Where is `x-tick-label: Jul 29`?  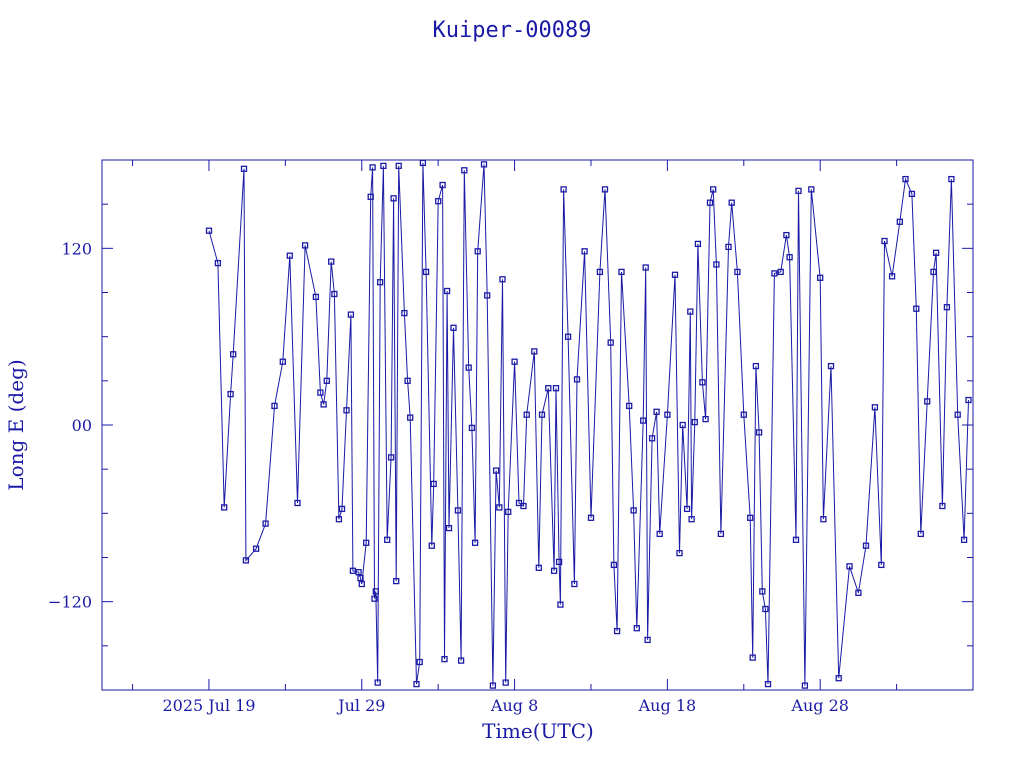
x-tick-label: Jul 29 is located at coordinates (360, 705).